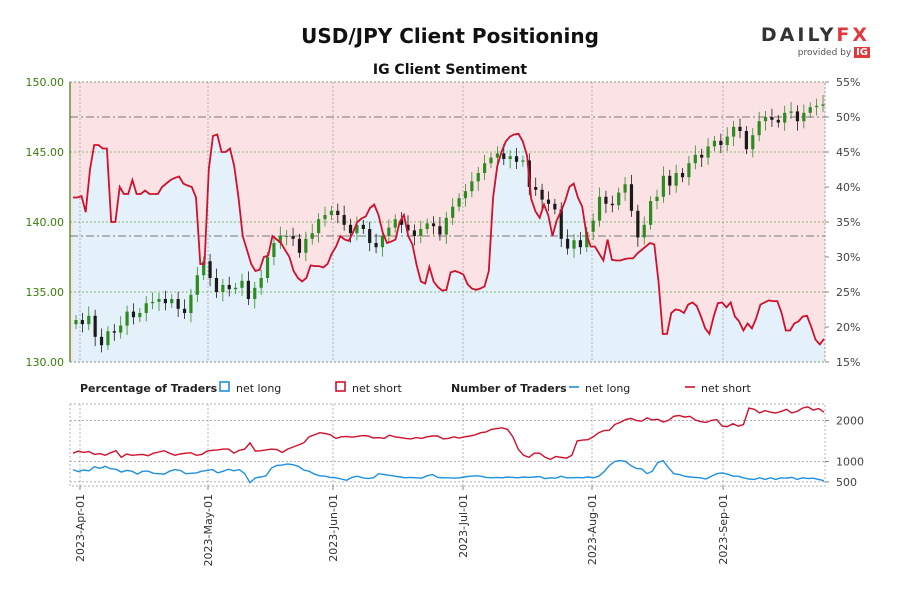 Image resolution: width=900 pixels, height=600 pixels. I want to click on x-tick-label: 2023-Jun-01, so click(333, 528).